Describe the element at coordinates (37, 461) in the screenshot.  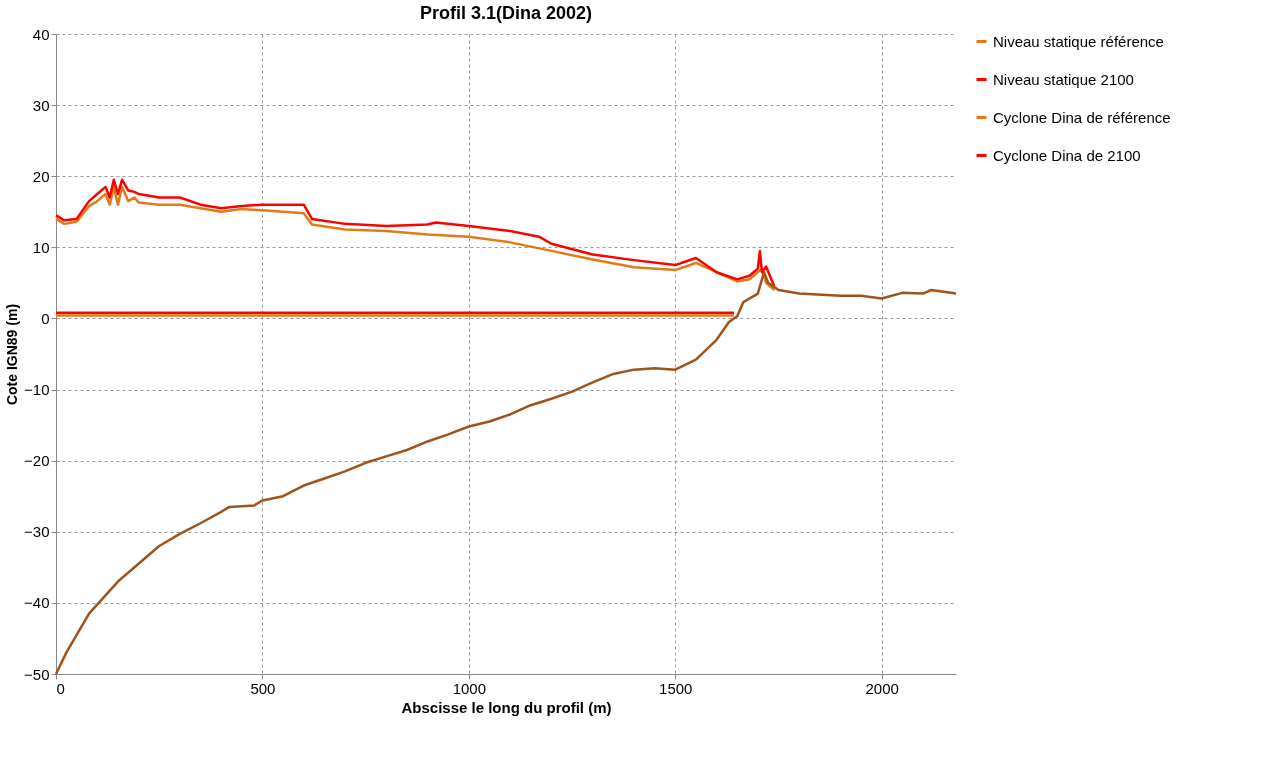
I see `y-tick-label: −20` at that location.